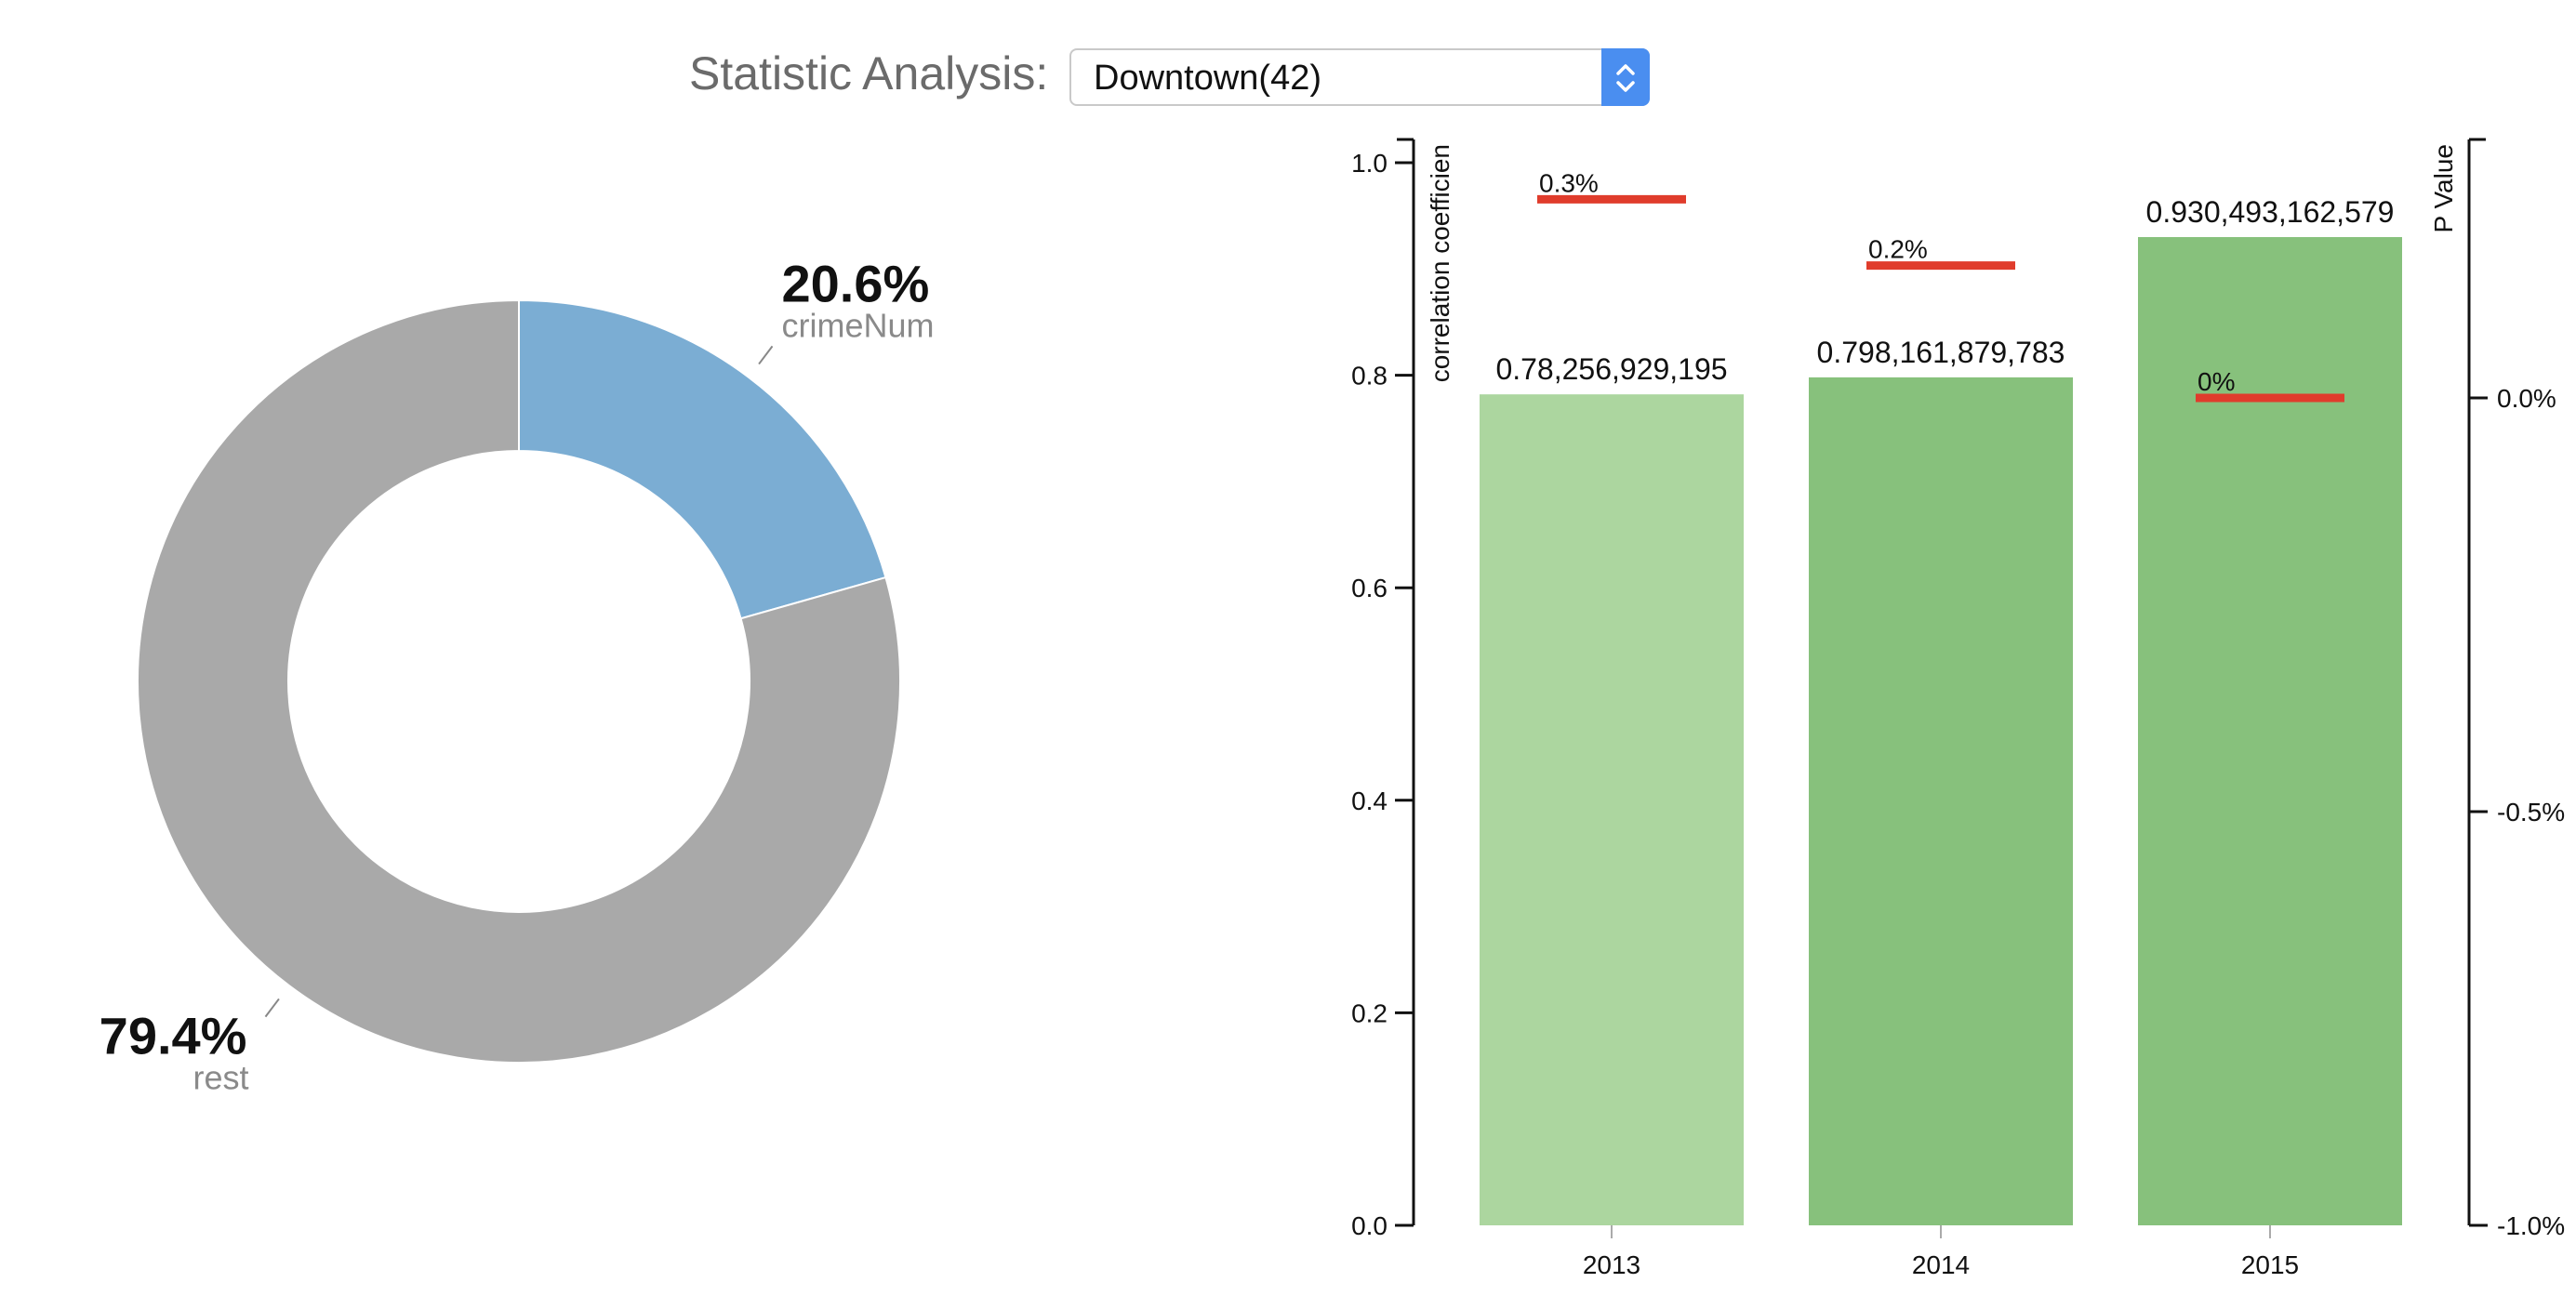  What do you see at coordinates (1612, 809) in the screenshot?
I see `bar-2013` at bounding box center [1612, 809].